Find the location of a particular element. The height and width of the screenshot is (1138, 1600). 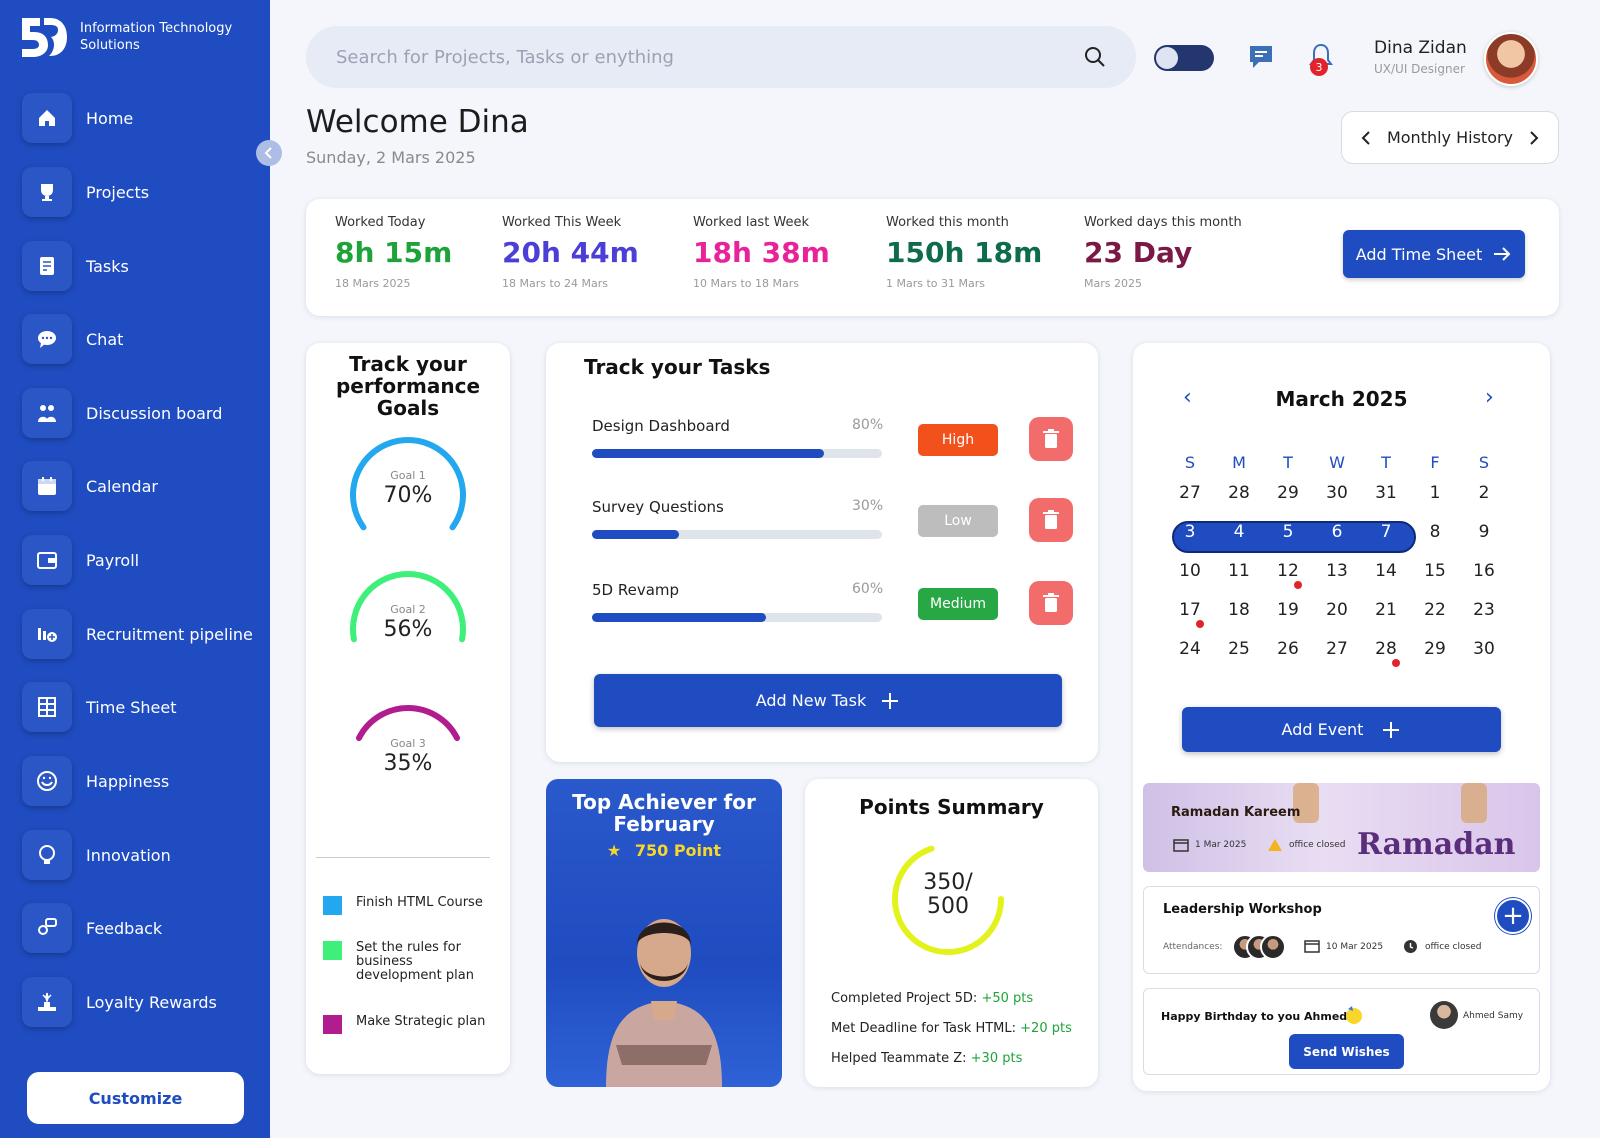

sidebar-item-happiness: Happiness is located at coordinates (142, 781).